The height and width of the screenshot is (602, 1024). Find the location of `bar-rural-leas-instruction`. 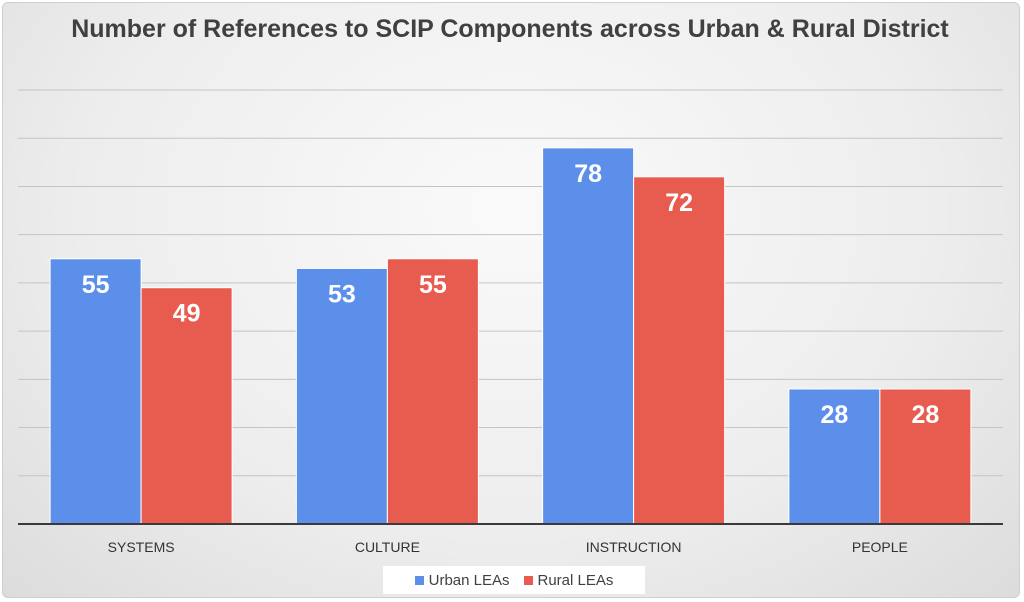

bar-rural-leas-instruction is located at coordinates (679, 350).